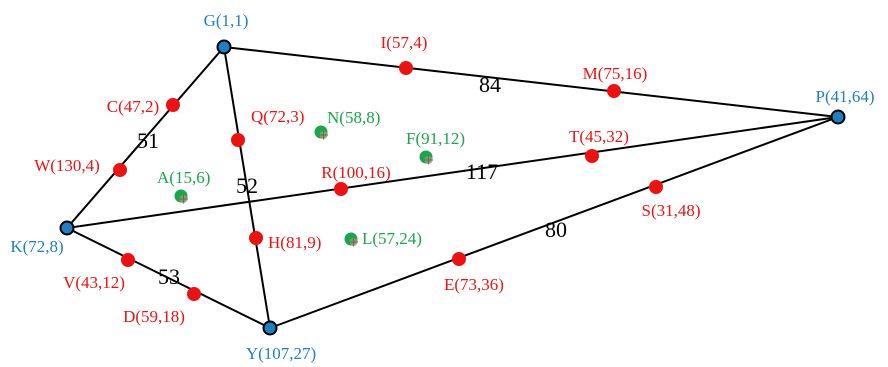  Describe the element at coordinates (556, 229) in the screenshot. I see `edge-weight-y-p: 80` at that location.